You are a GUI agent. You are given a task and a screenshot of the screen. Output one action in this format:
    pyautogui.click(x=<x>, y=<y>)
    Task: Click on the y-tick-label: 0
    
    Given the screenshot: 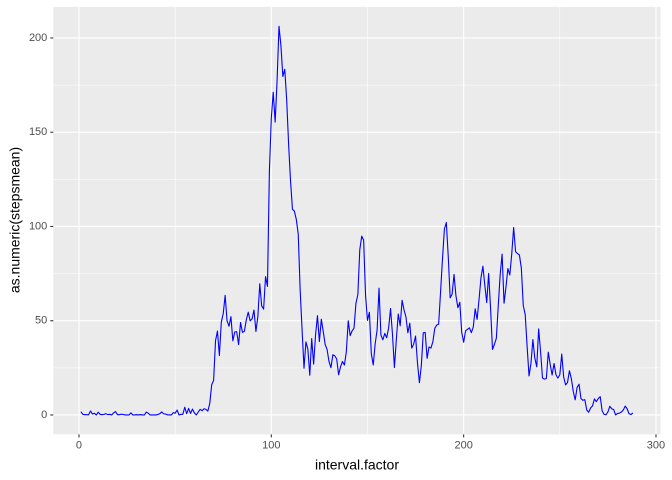 What is the action you would take?
    pyautogui.click(x=44, y=415)
    